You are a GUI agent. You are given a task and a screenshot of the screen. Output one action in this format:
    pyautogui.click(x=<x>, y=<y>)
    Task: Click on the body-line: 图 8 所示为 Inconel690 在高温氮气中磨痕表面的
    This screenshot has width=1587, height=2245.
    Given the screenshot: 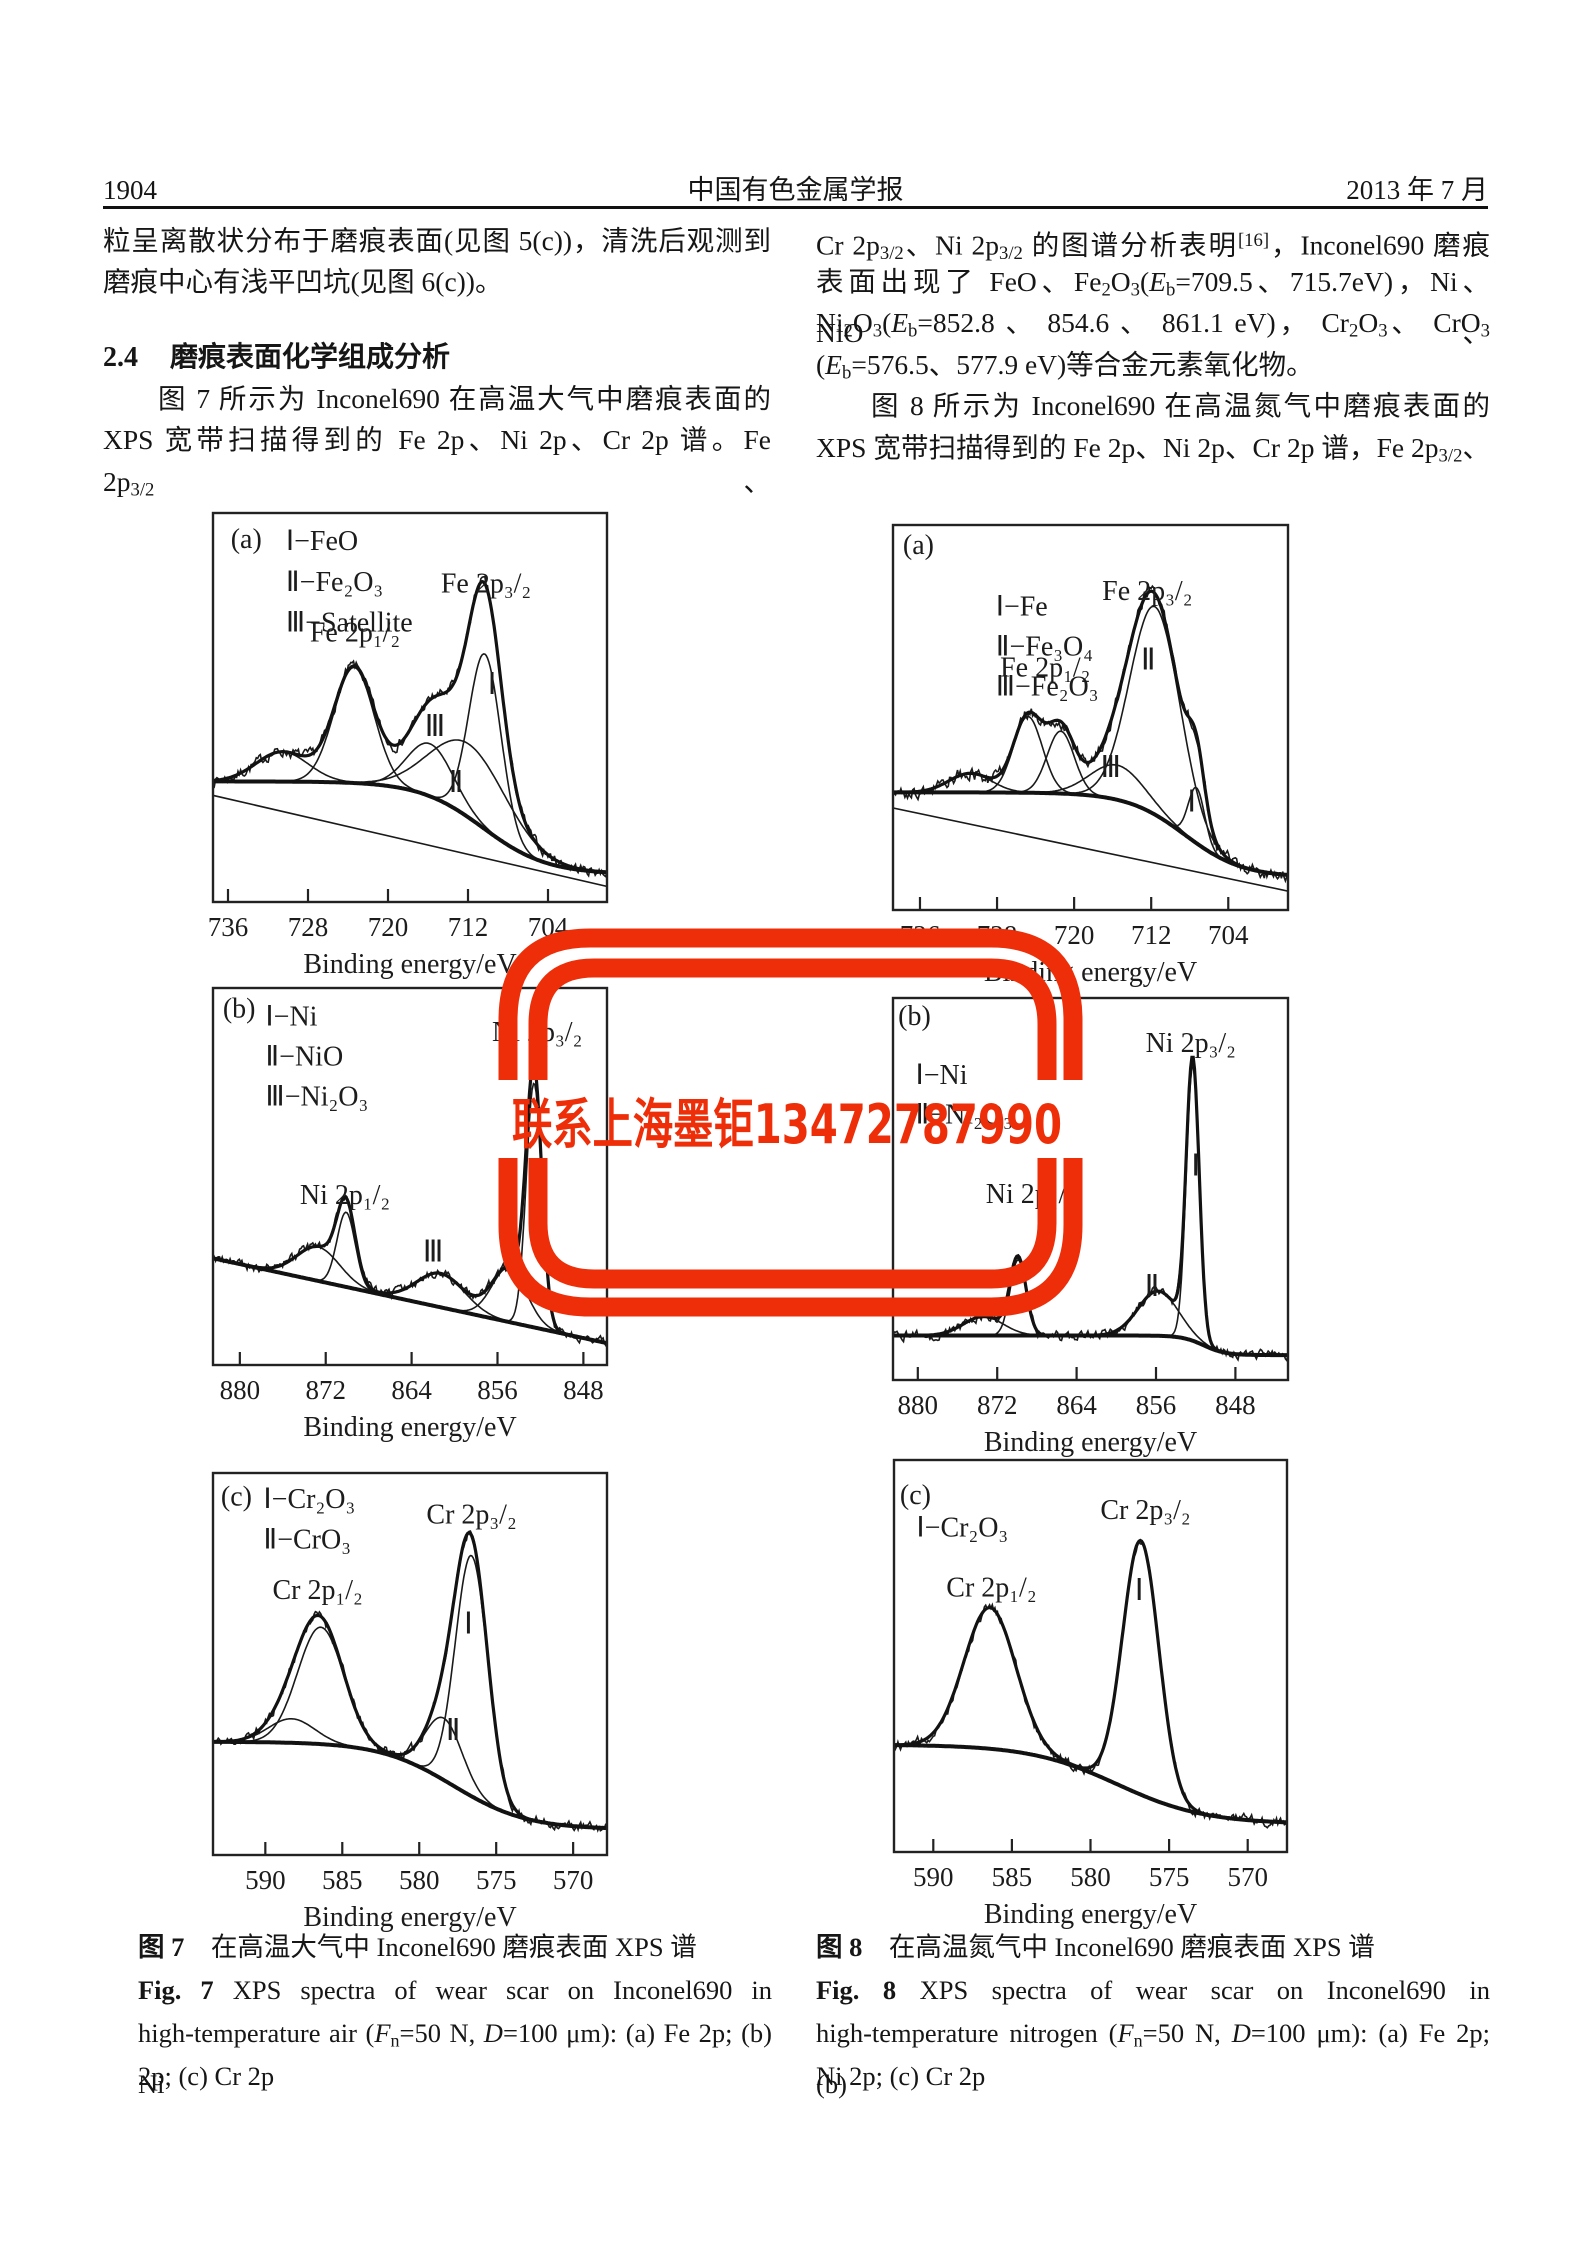 What is the action you would take?
    pyautogui.click(x=1180, y=405)
    